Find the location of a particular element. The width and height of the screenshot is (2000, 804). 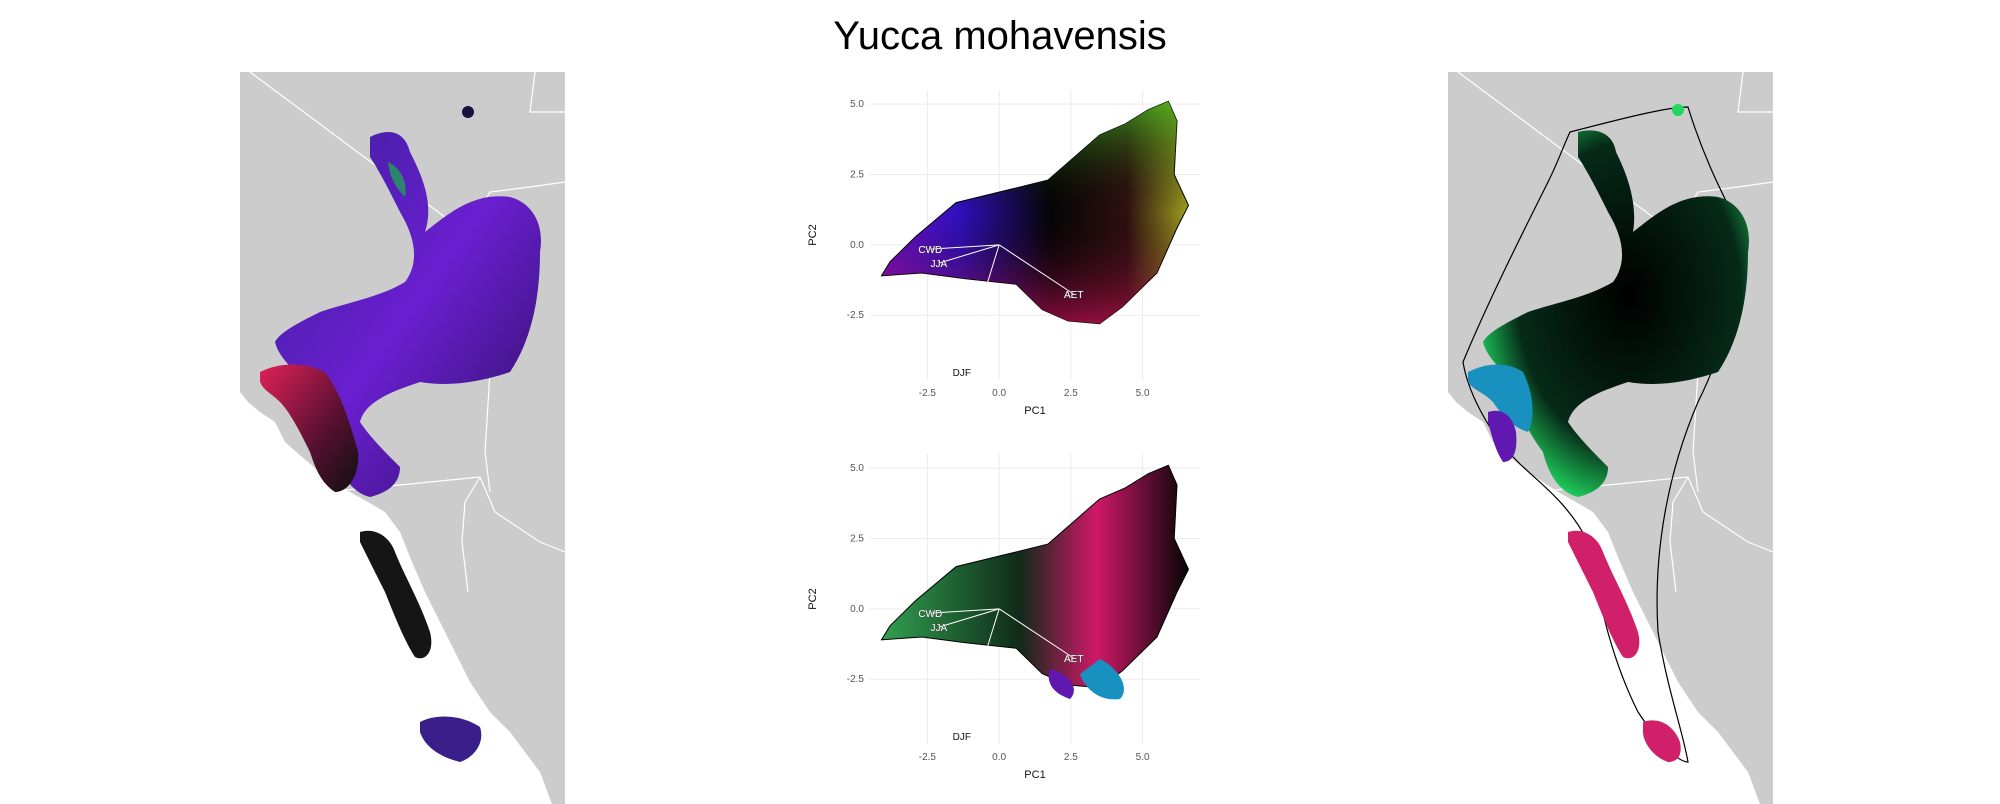

right-map-range is located at coordinates (1608, 433).